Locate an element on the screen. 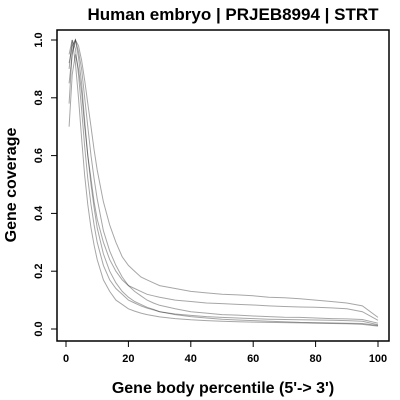 This screenshot has width=400, height=400. y-tick-label: 0.6 is located at coordinates (39, 155).